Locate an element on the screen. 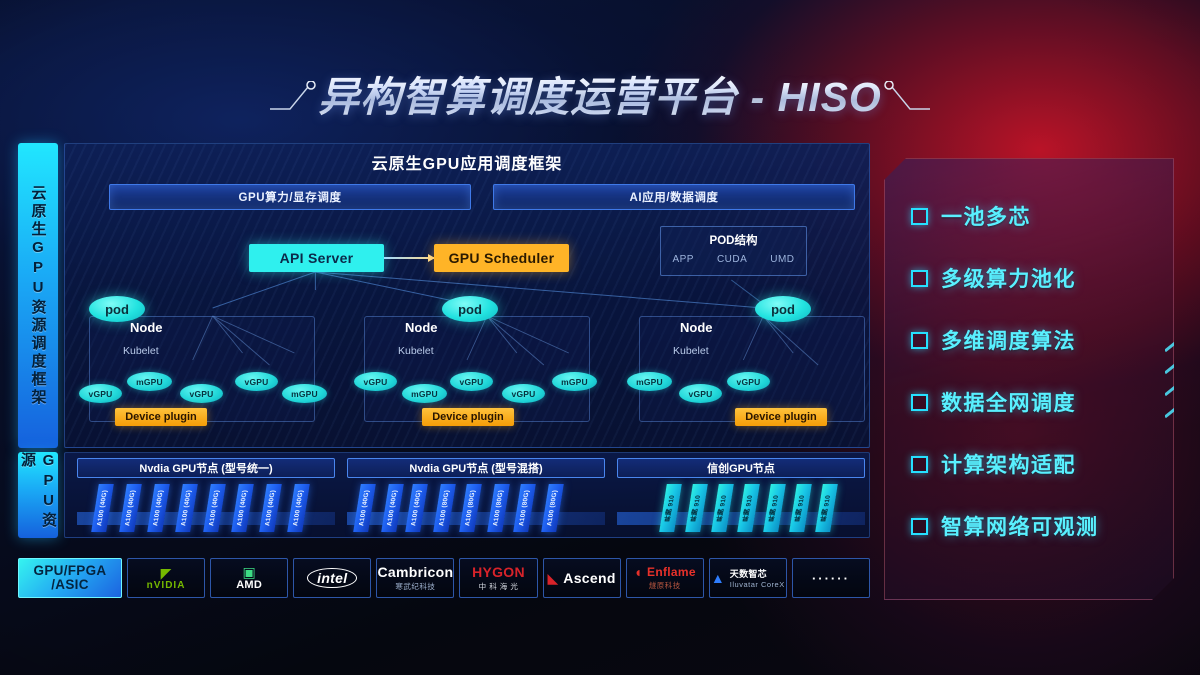 The width and height of the screenshot is (1200, 675). feature-label: 一池多芯 is located at coordinates (986, 217).